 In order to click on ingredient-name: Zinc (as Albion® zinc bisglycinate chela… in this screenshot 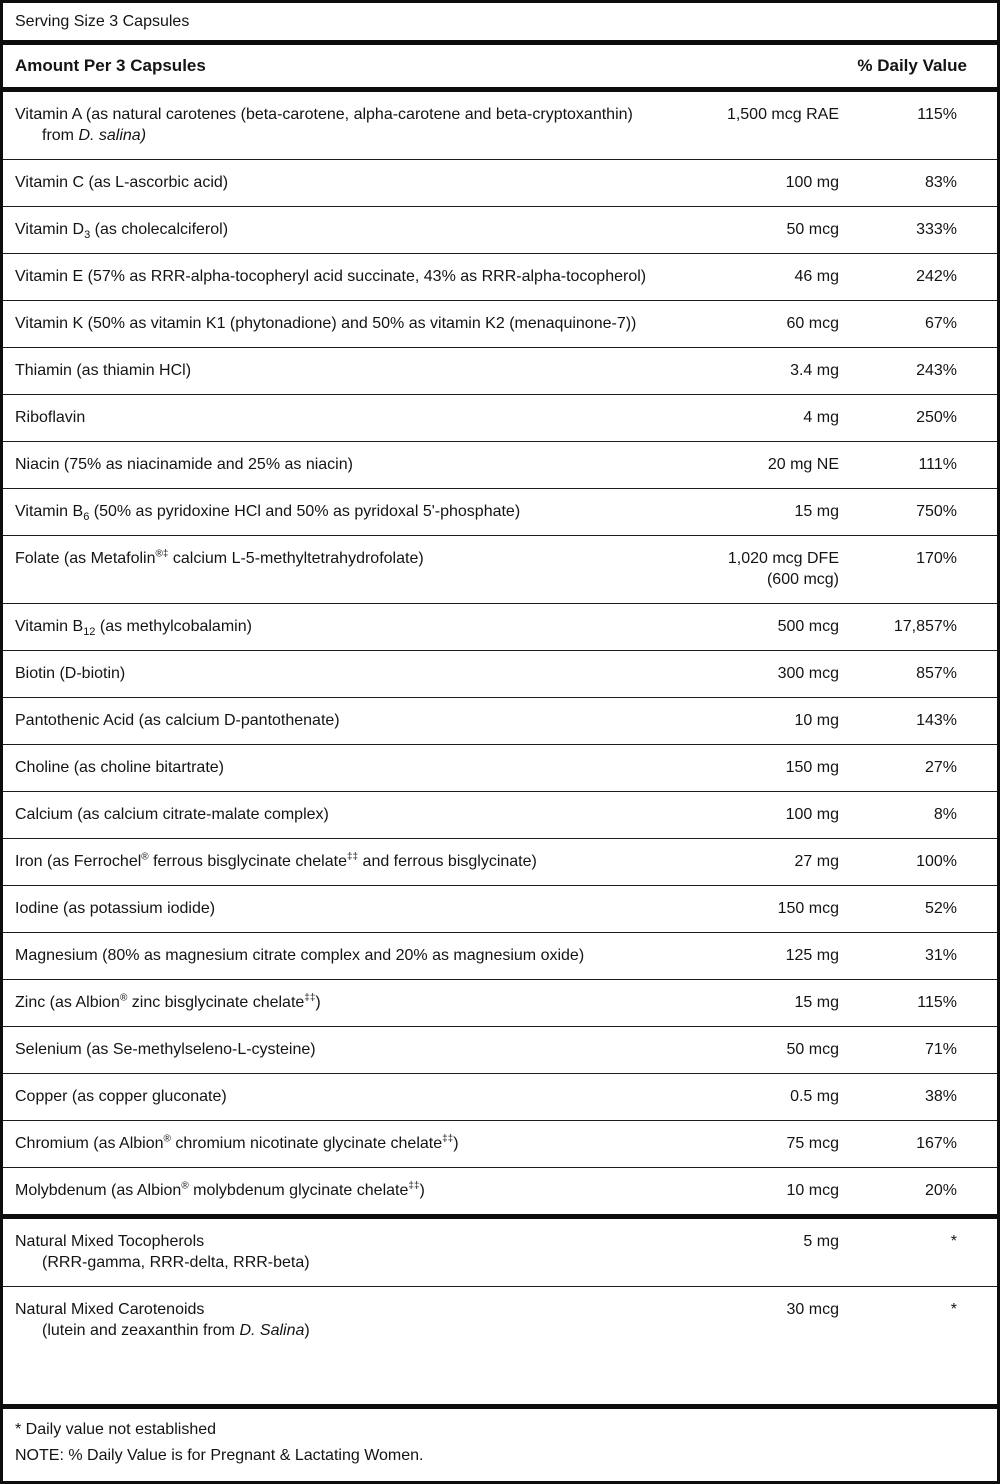, I will do `click(168, 1001)`.